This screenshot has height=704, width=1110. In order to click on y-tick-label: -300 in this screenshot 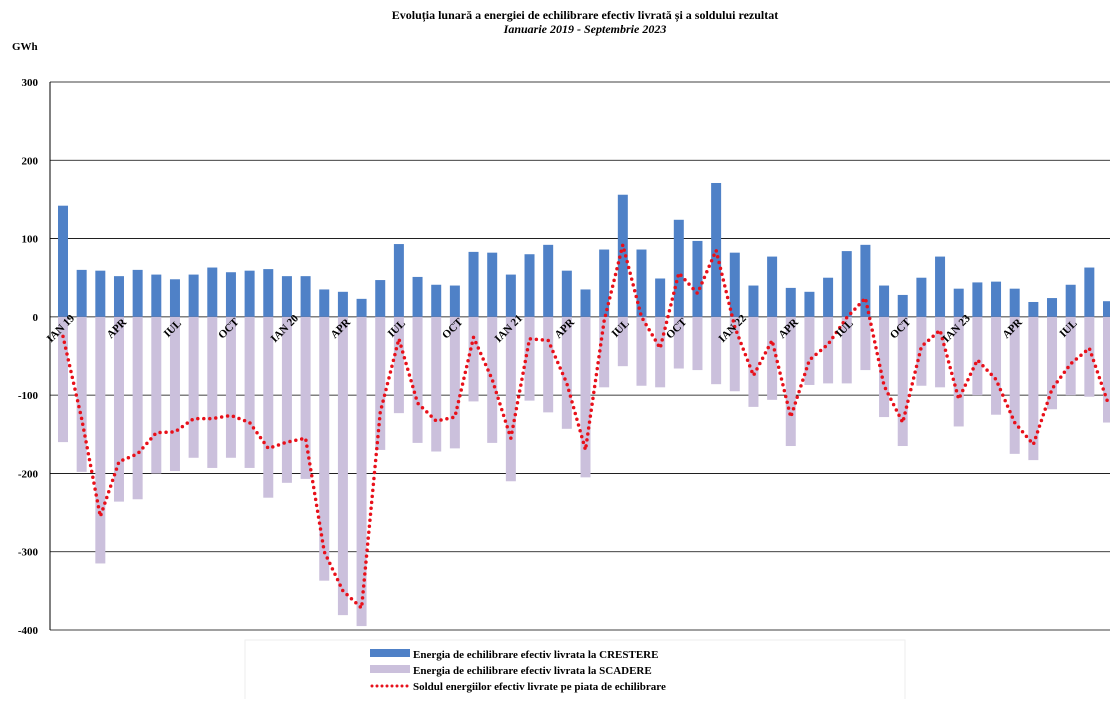, I will do `click(28, 553)`.